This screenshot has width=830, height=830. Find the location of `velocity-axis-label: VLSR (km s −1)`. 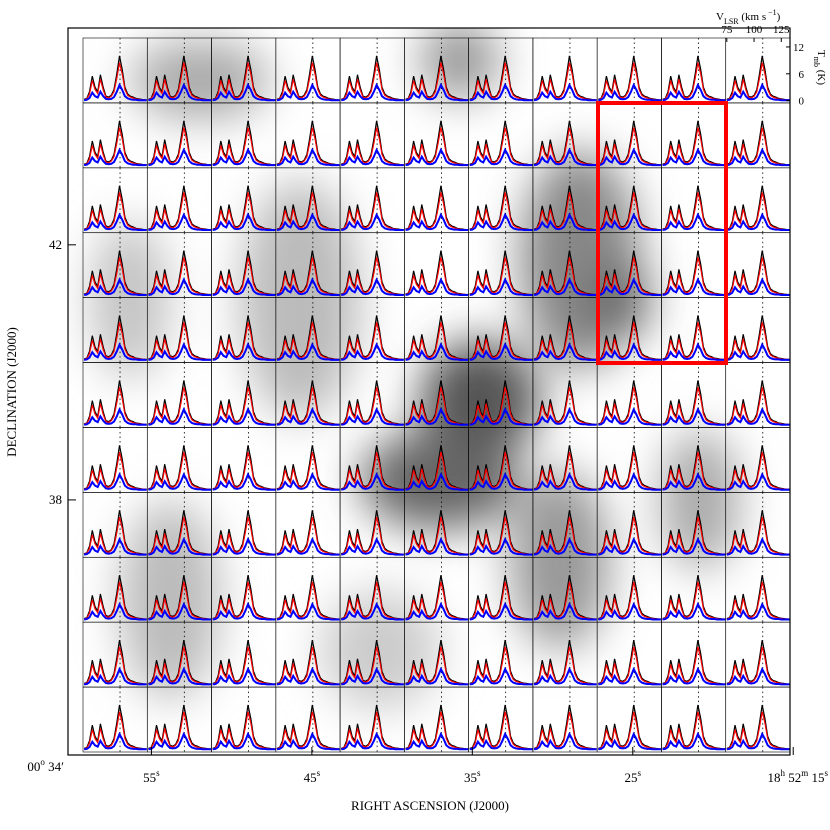

velocity-axis-label: VLSR (km s −1) is located at coordinates (748, 17).